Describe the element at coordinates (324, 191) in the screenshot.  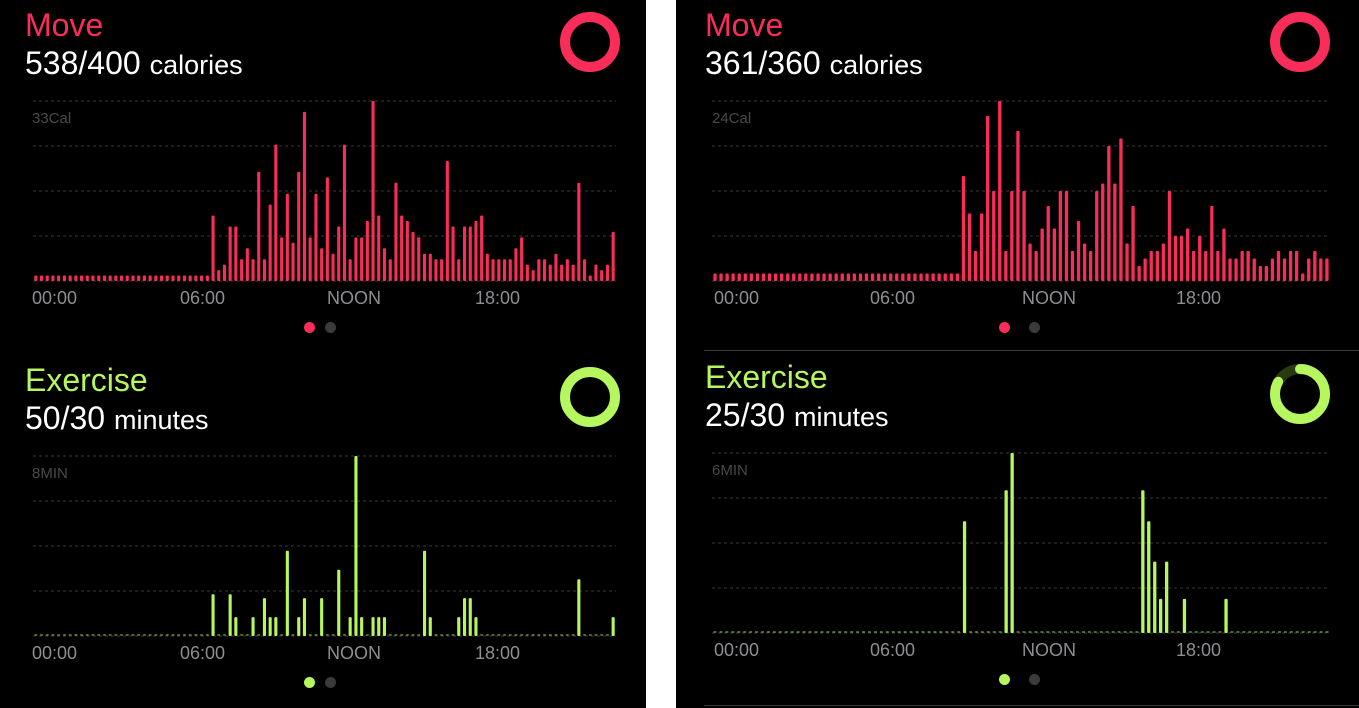
I see `move-chart` at that location.